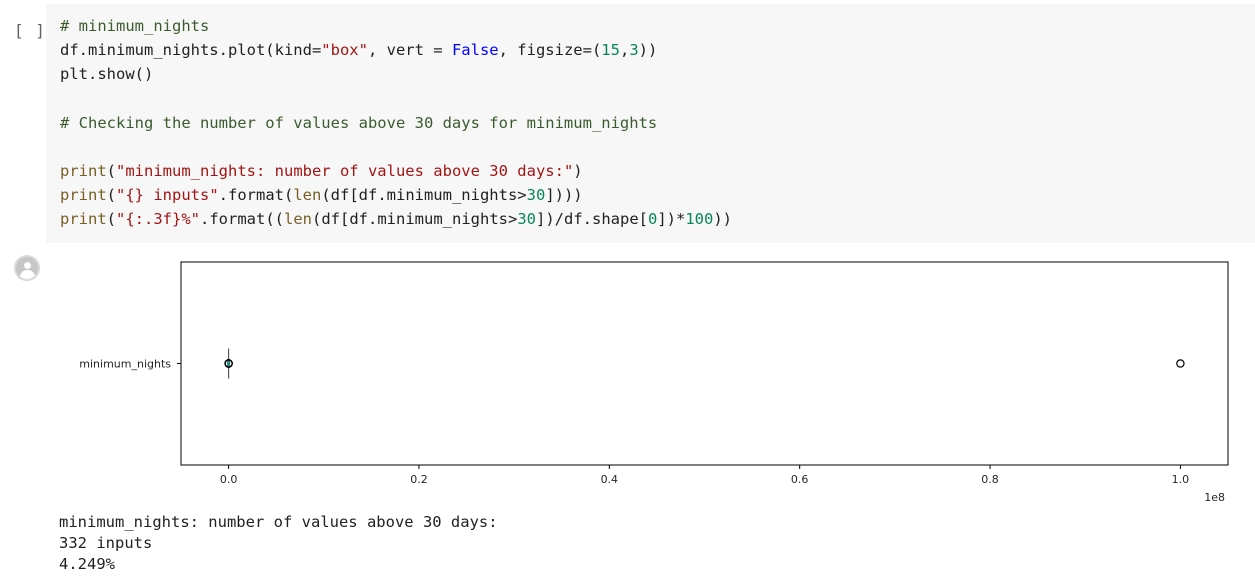  Describe the element at coordinates (990, 479) in the screenshot. I see `x-tick-label: 0.8` at that location.